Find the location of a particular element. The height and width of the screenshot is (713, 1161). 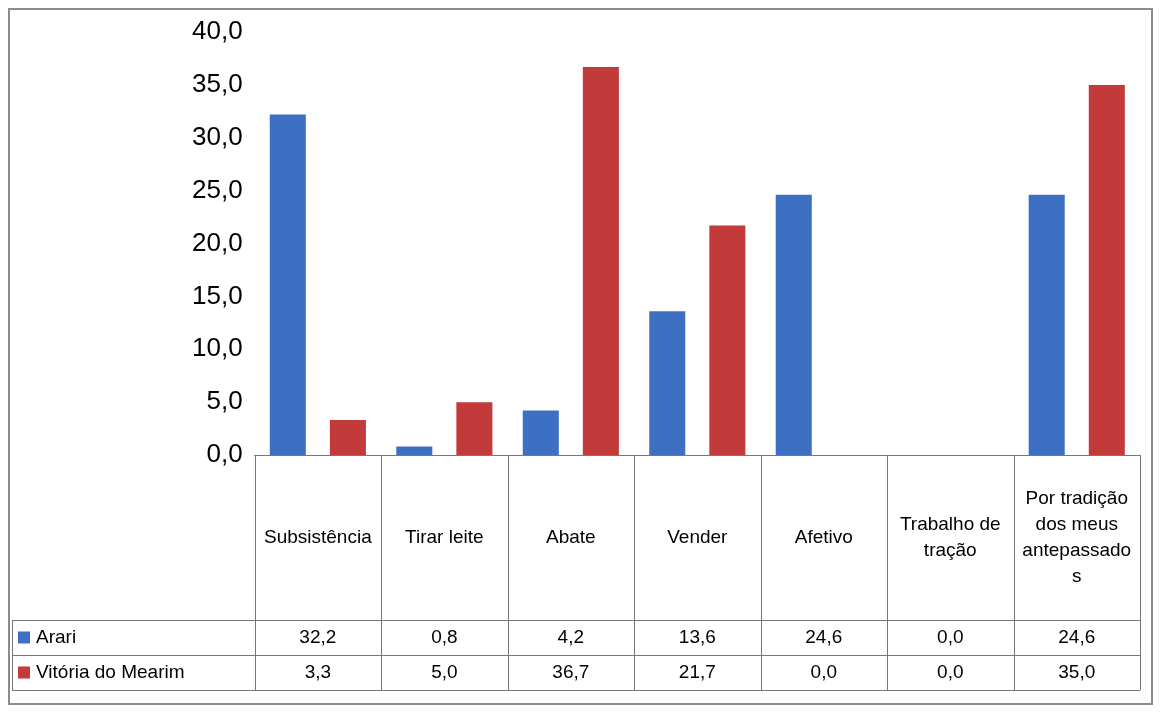

y-tick-label: 5,0 is located at coordinates (224, 400).